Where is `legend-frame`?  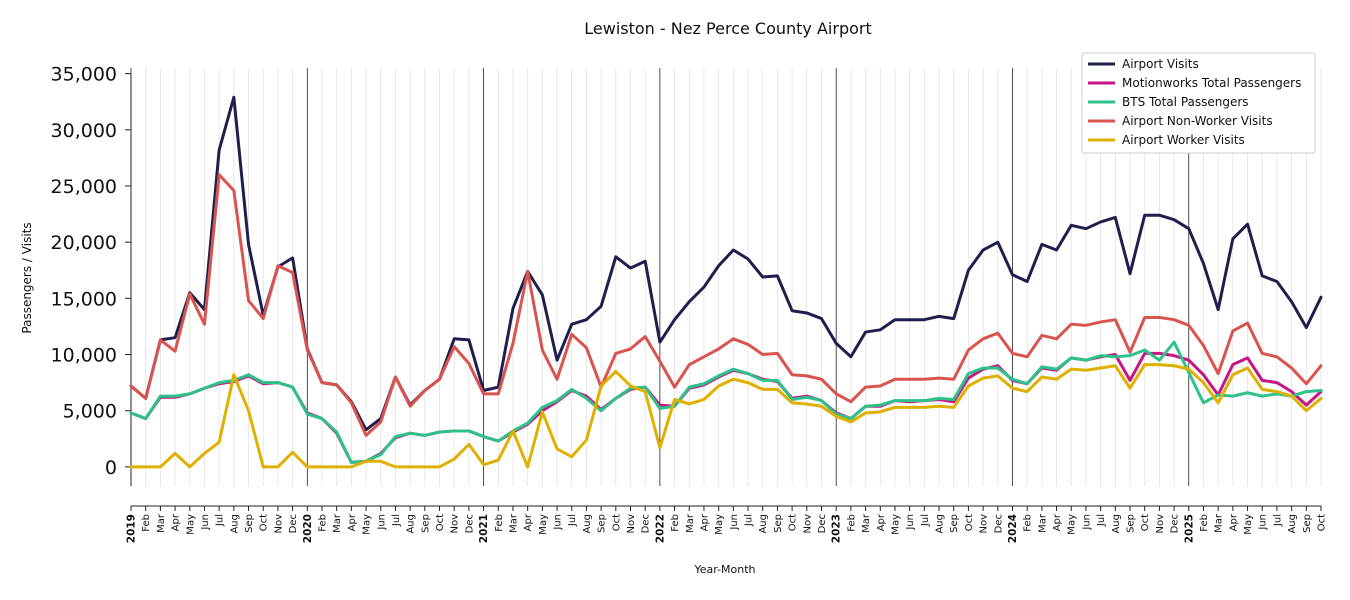 legend-frame is located at coordinates (1198, 103).